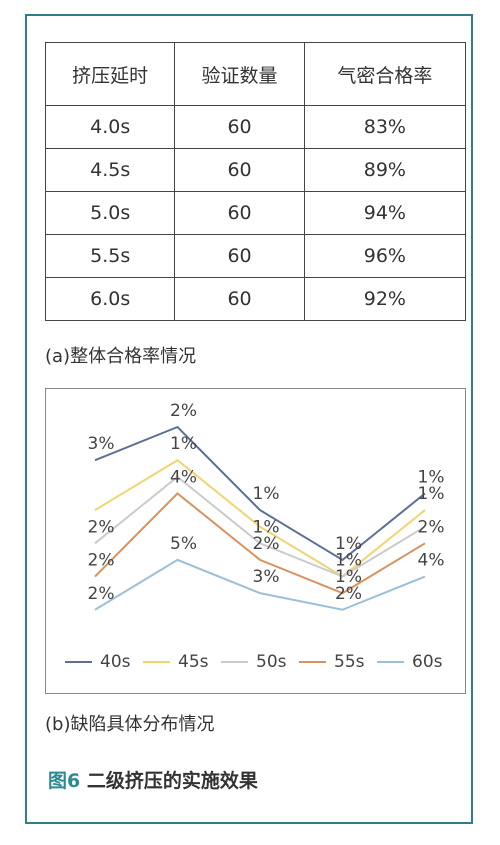 Image resolution: width=500 pixels, height=845 pixels. I want to click on header-cell: 验证数量, so click(239, 74).